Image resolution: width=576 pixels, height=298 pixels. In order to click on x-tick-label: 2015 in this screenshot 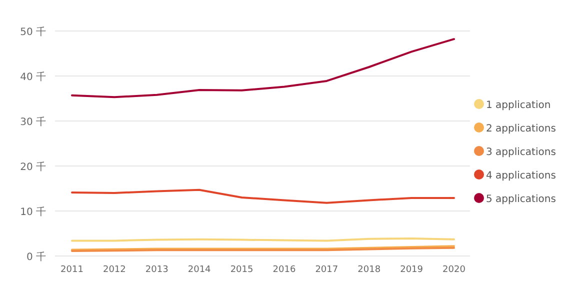, I will do `click(242, 270)`.